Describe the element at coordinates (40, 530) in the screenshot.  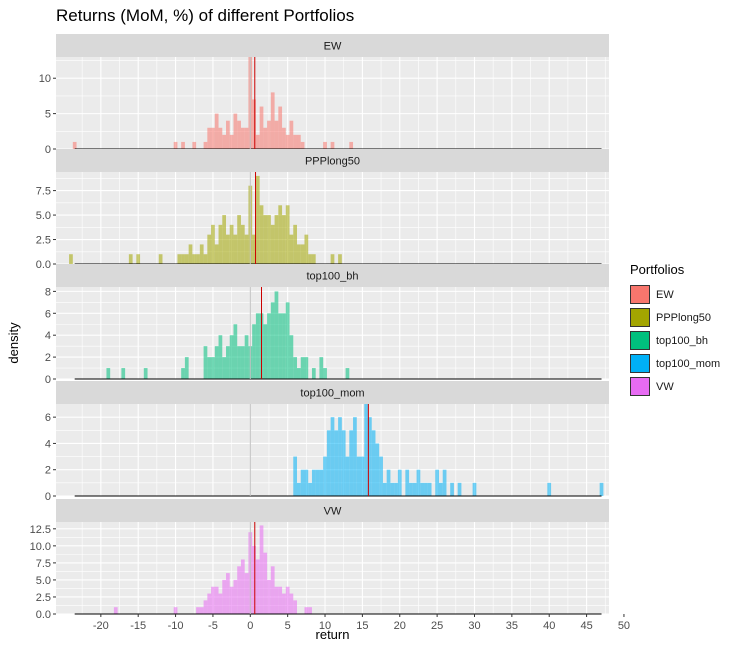
I see `y-tick-label: 12.5` at that location.